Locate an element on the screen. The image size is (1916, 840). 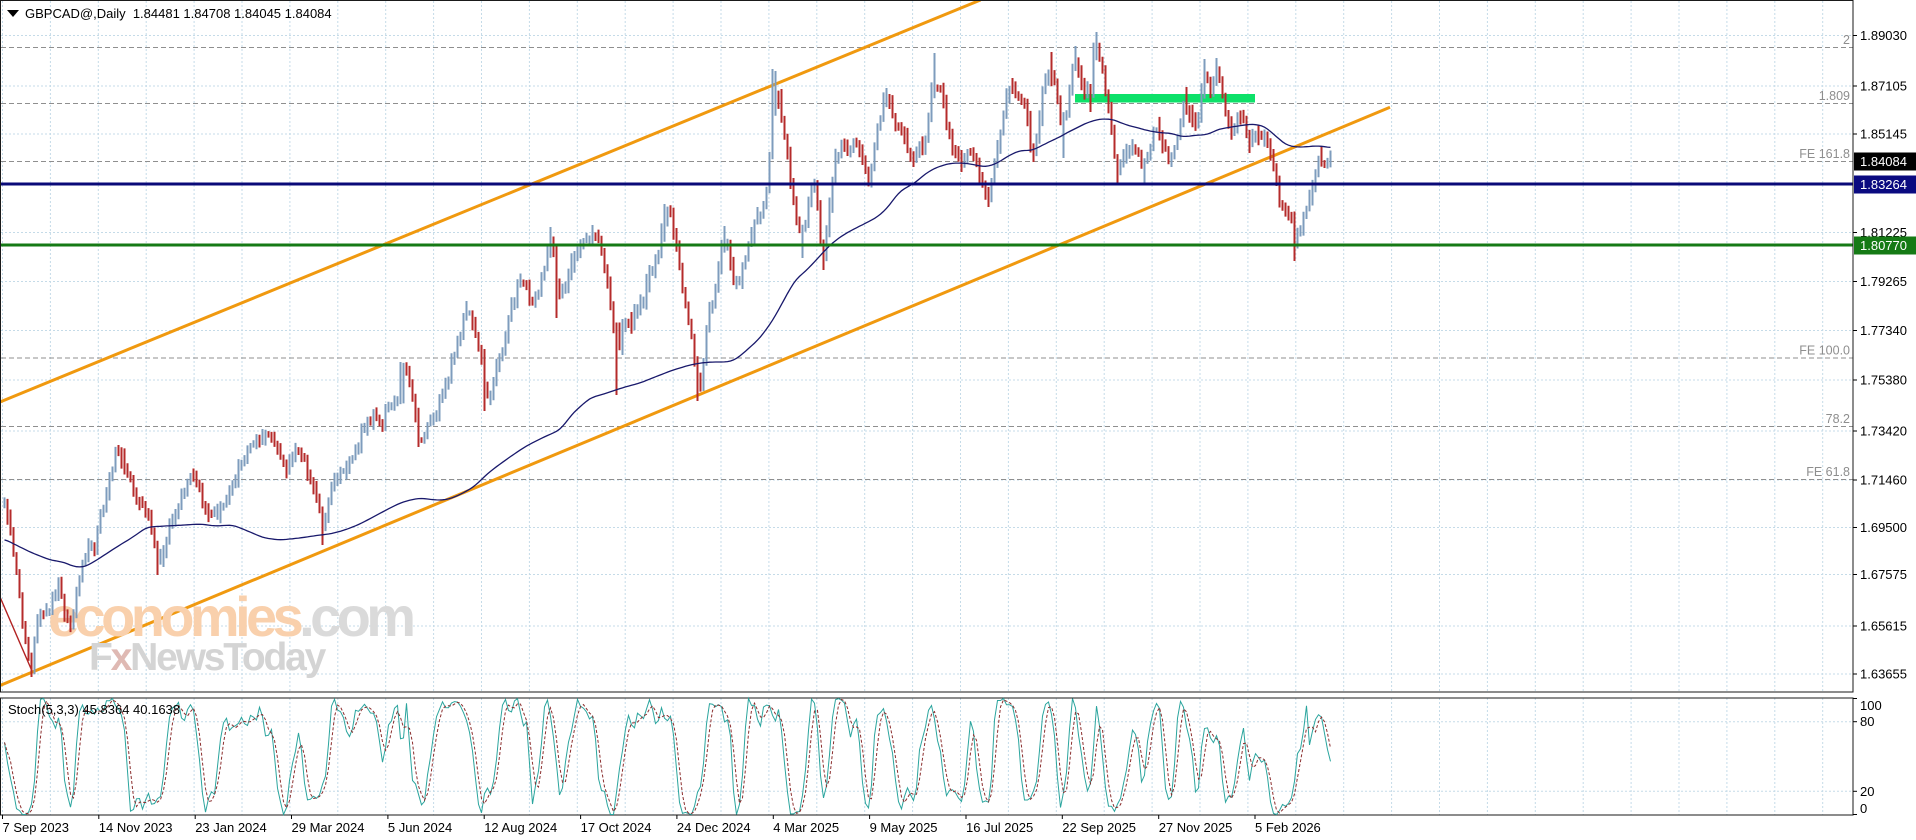
svg-text: 7 Sep 2023 is located at coordinates (36, 827).